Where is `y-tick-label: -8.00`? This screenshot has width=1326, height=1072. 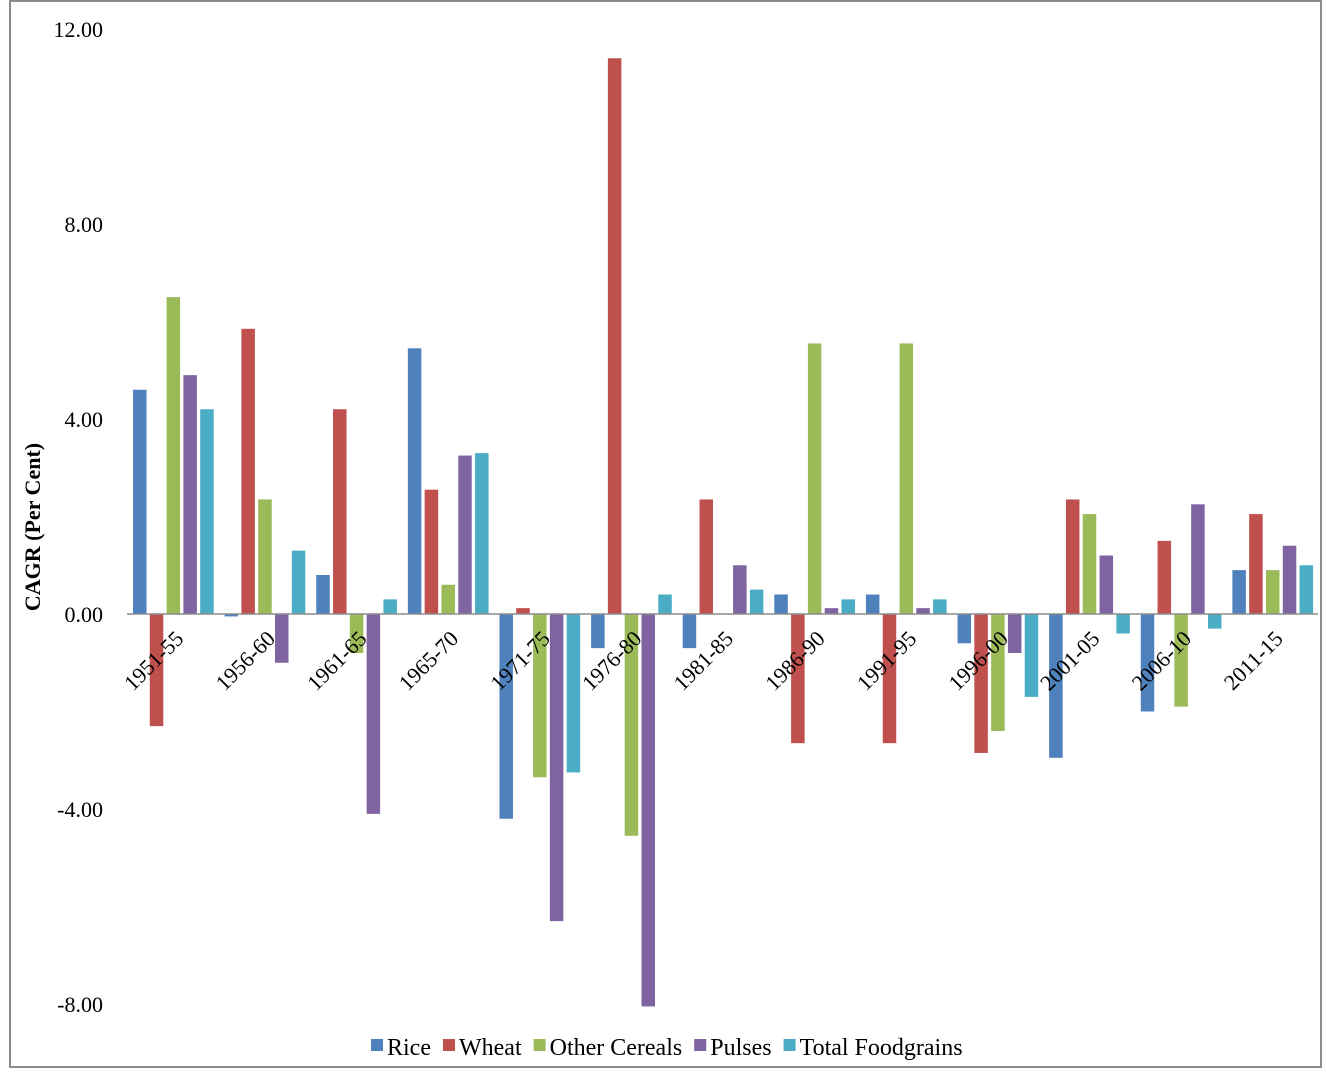
y-tick-label: -8.00 is located at coordinates (80, 1004).